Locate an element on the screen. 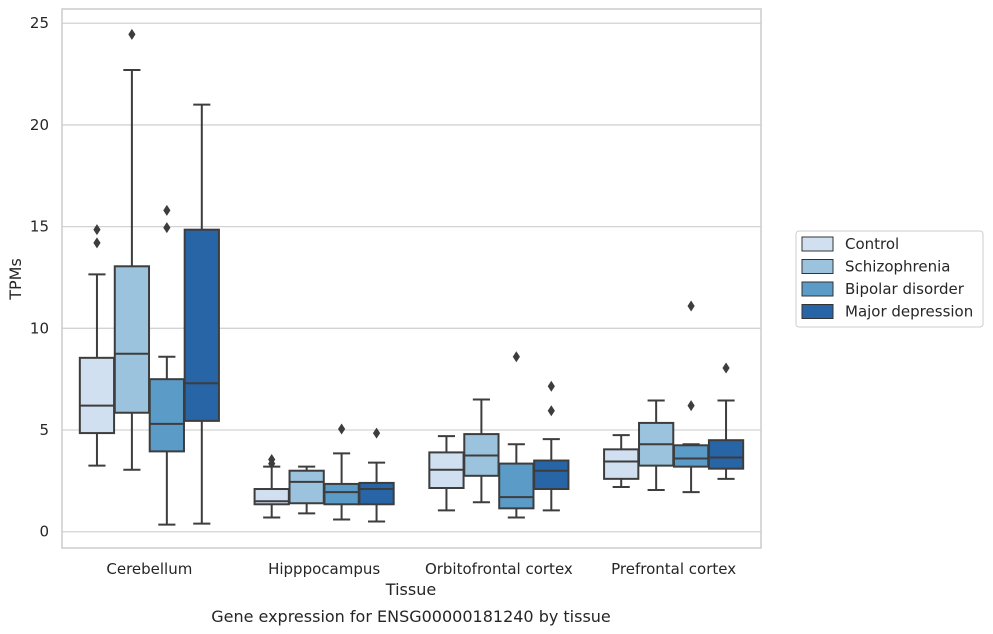  legend-frame is located at coordinates (889, 279).